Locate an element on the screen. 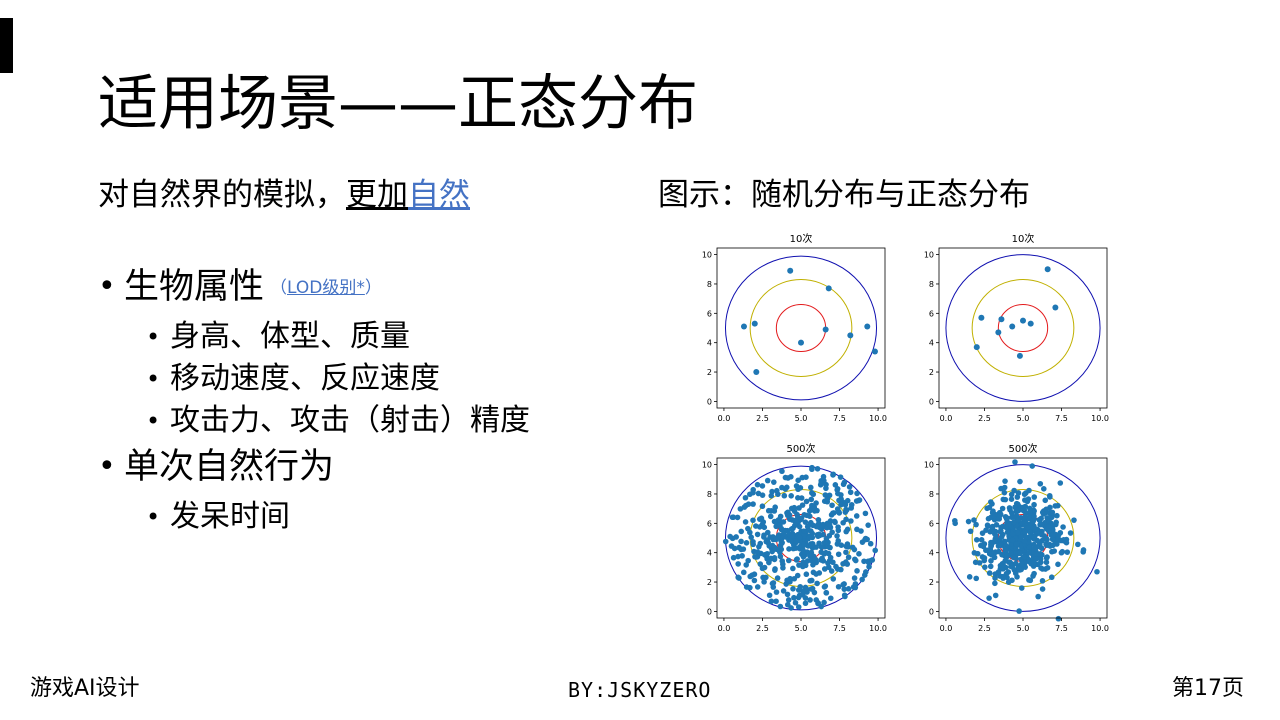 This screenshot has height=720, width=1280. lead-link: 自然 is located at coordinates (439, 195).